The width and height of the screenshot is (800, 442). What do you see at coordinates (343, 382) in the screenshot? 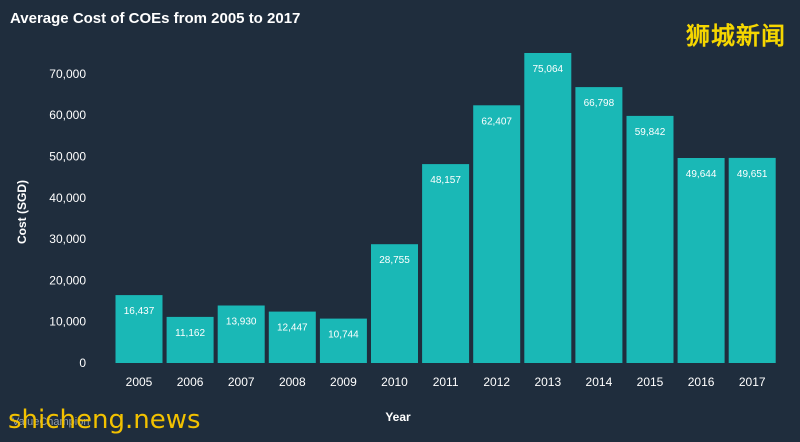
I see `x-tick-label: 2009` at bounding box center [343, 382].